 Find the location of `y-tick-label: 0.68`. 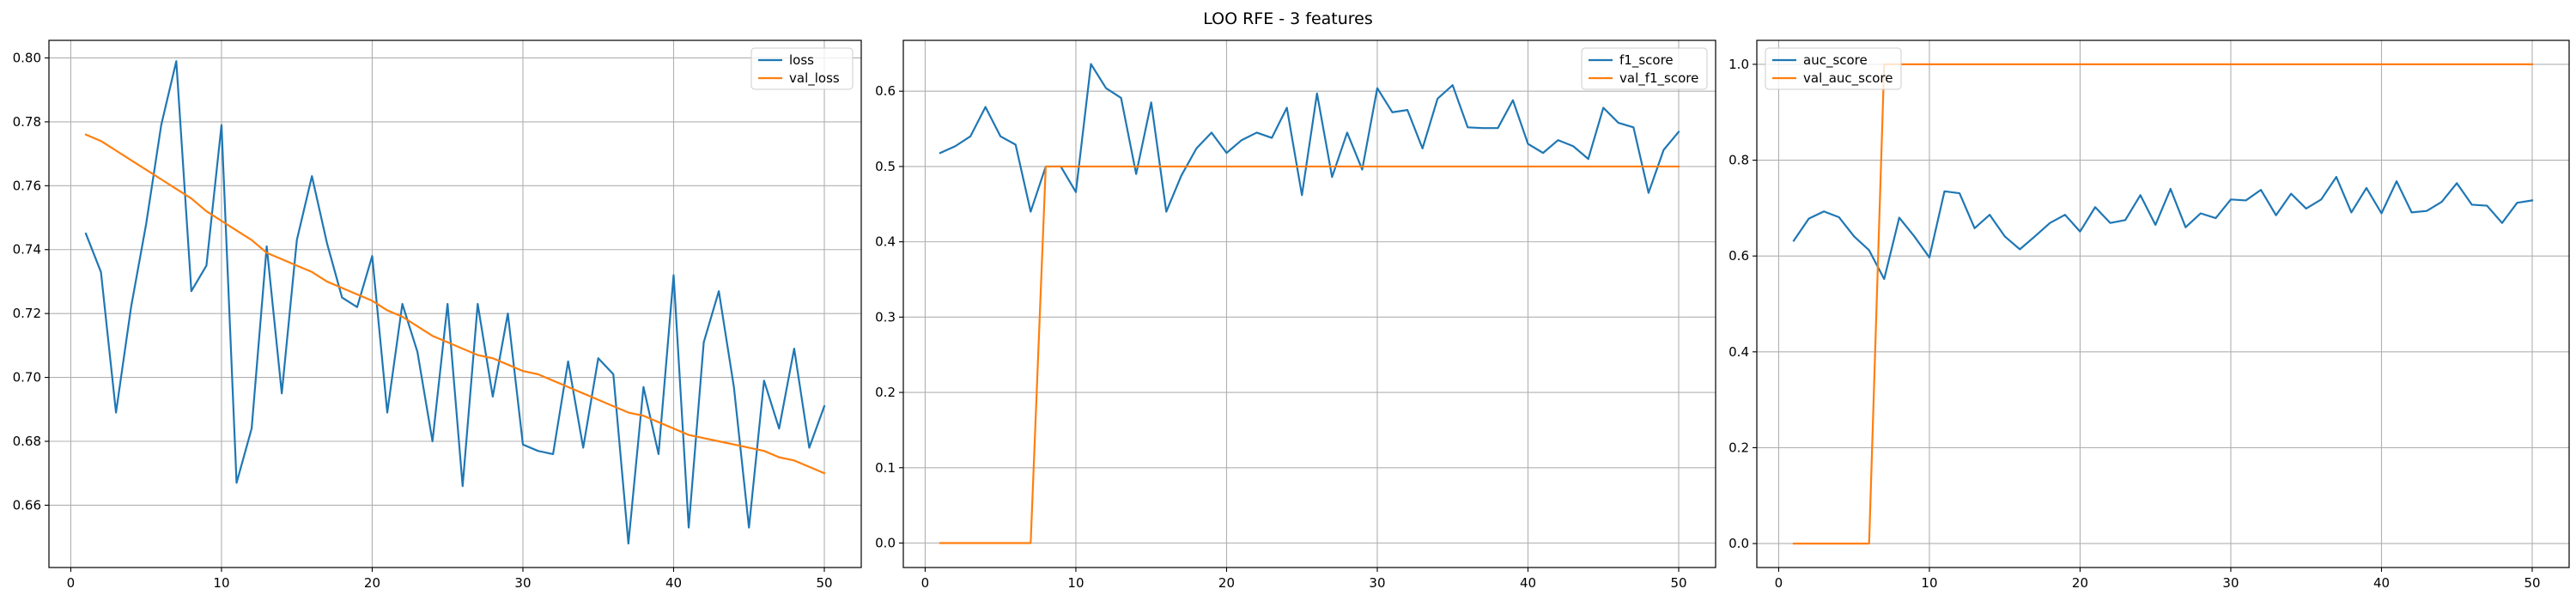

y-tick-label: 0.68 is located at coordinates (27, 442).